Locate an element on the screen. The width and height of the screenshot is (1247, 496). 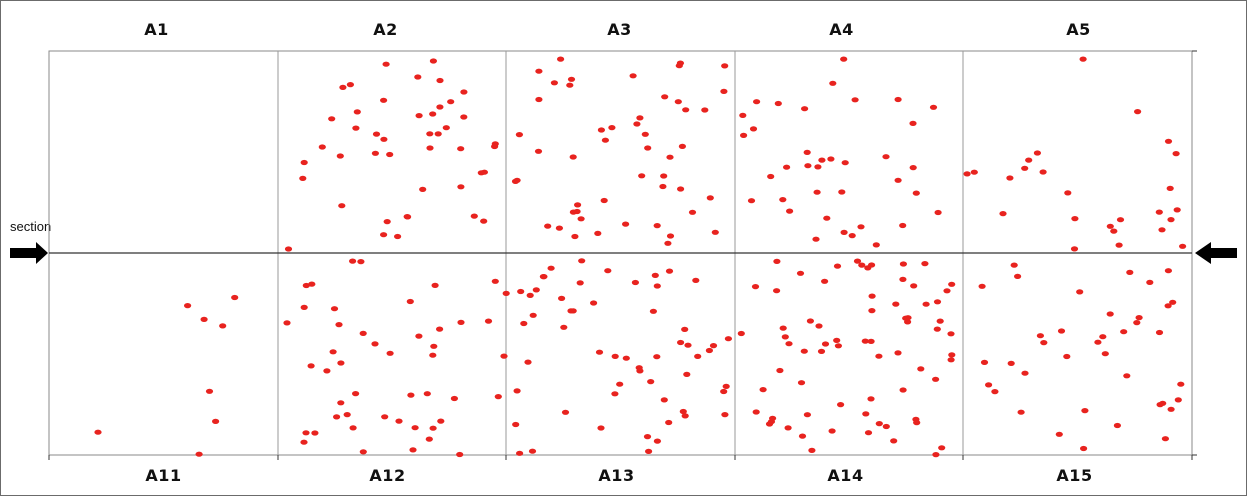
top-label-a4: A4 is located at coordinates (841, 29).